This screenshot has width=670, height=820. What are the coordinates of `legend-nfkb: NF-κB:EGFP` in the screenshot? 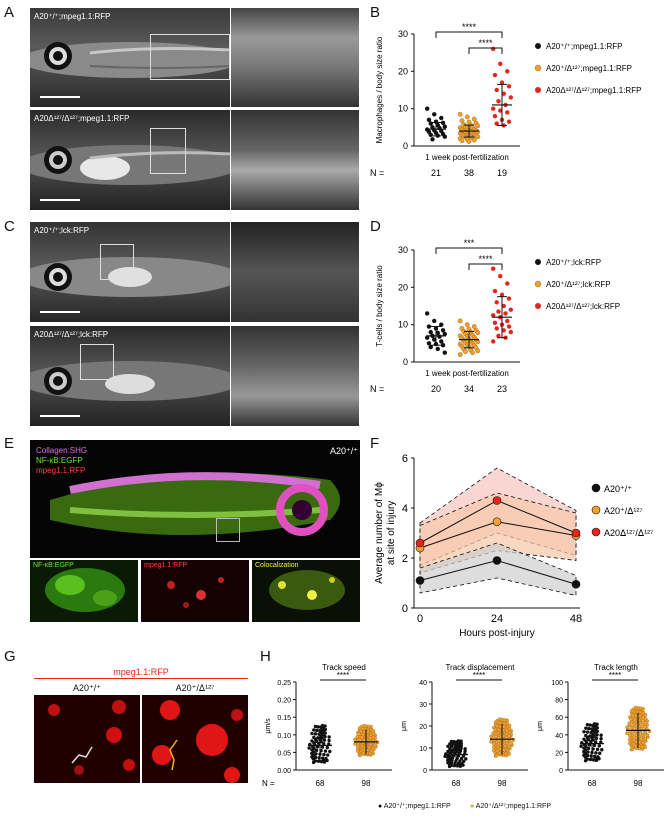 It's located at (59, 460).